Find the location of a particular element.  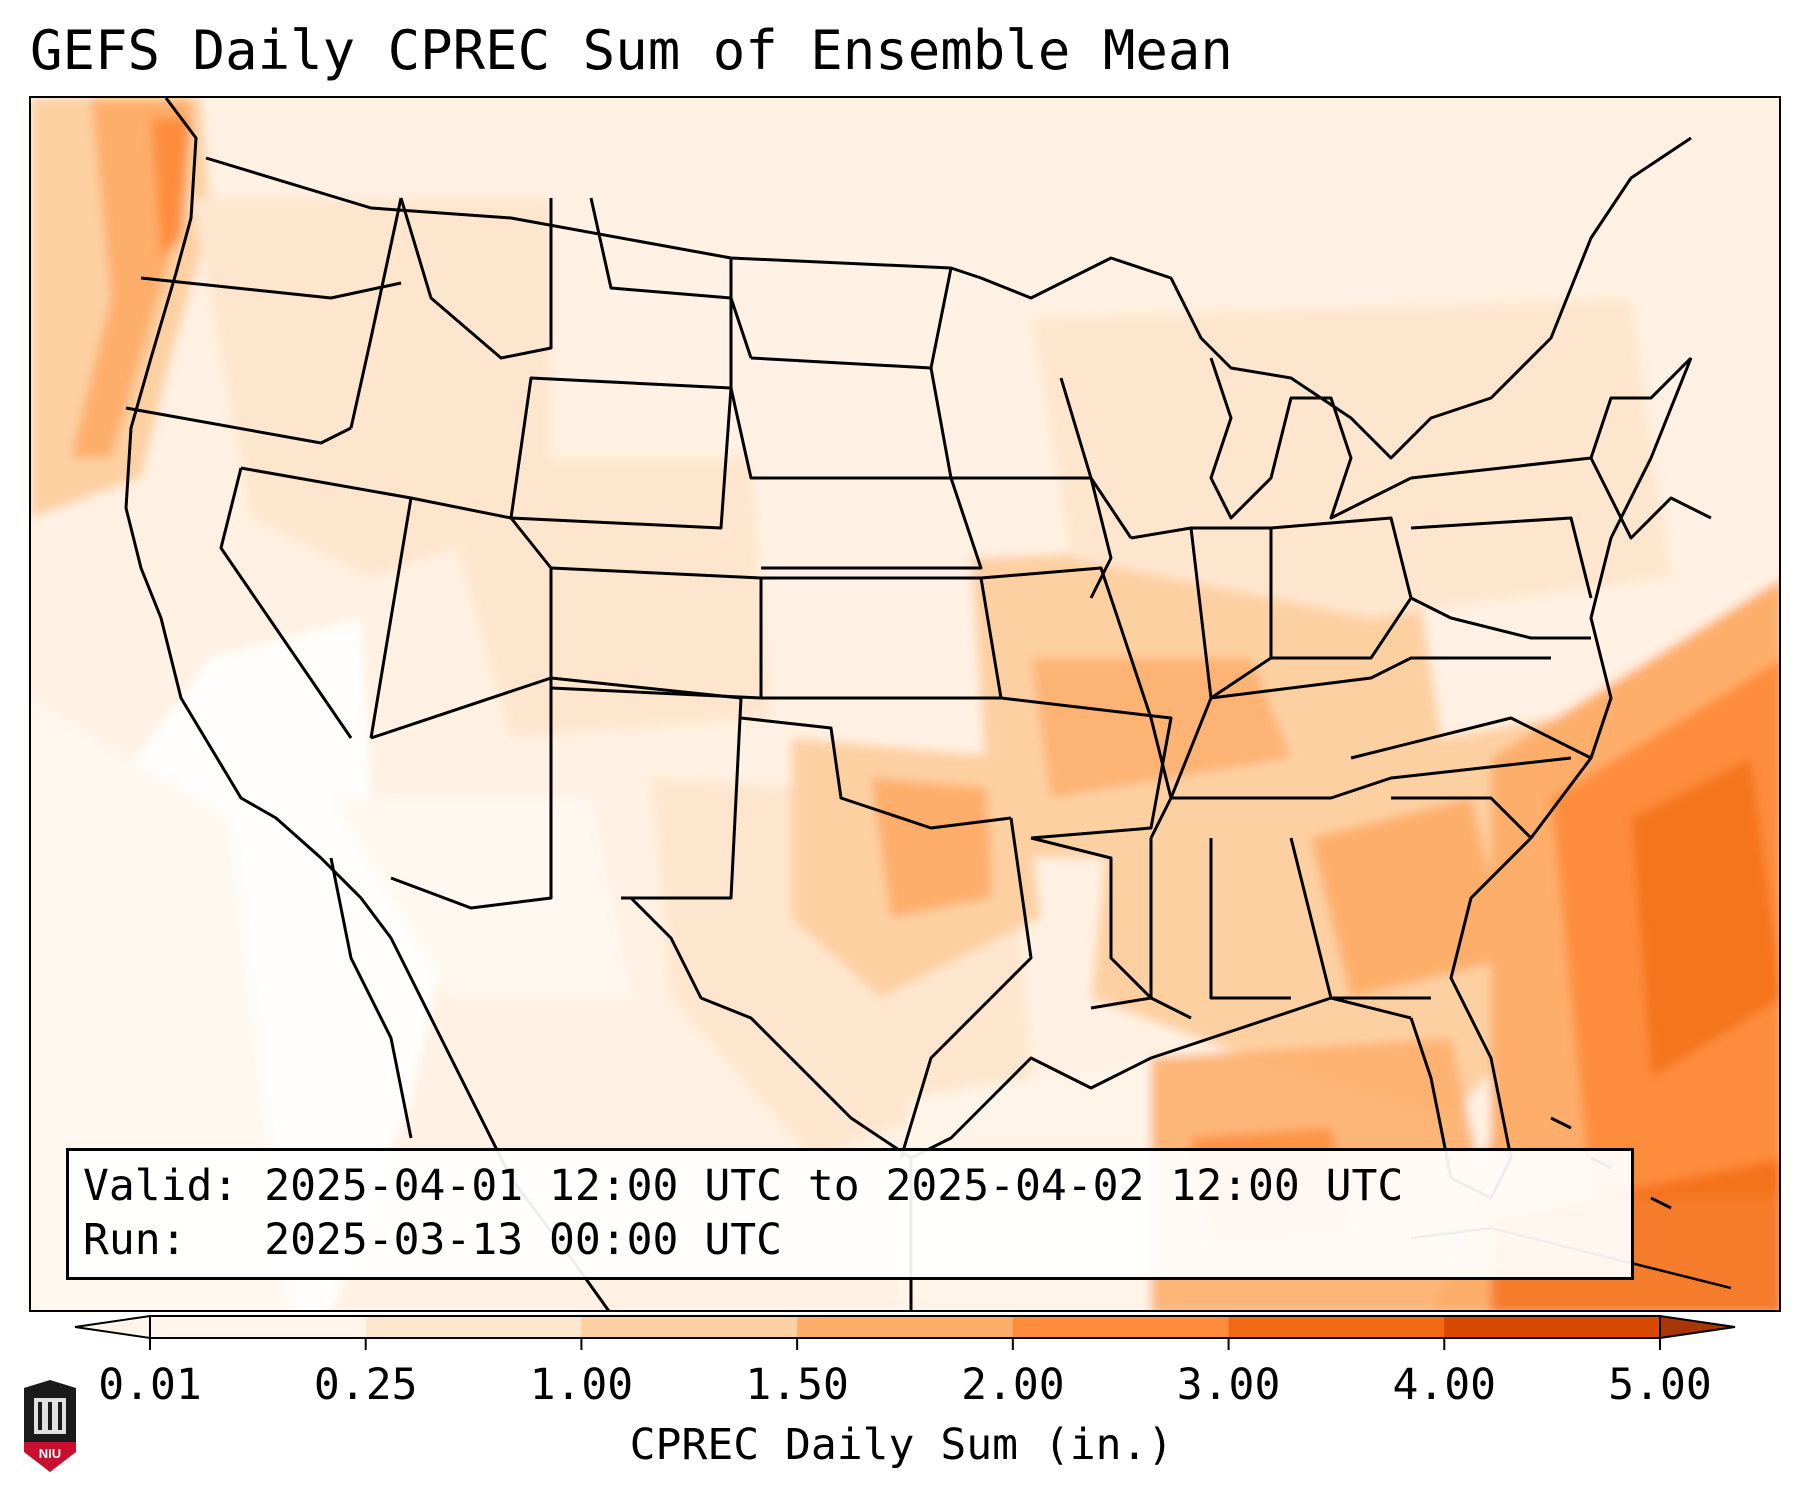

colorbar-extend-left is located at coordinates (112, 1327).